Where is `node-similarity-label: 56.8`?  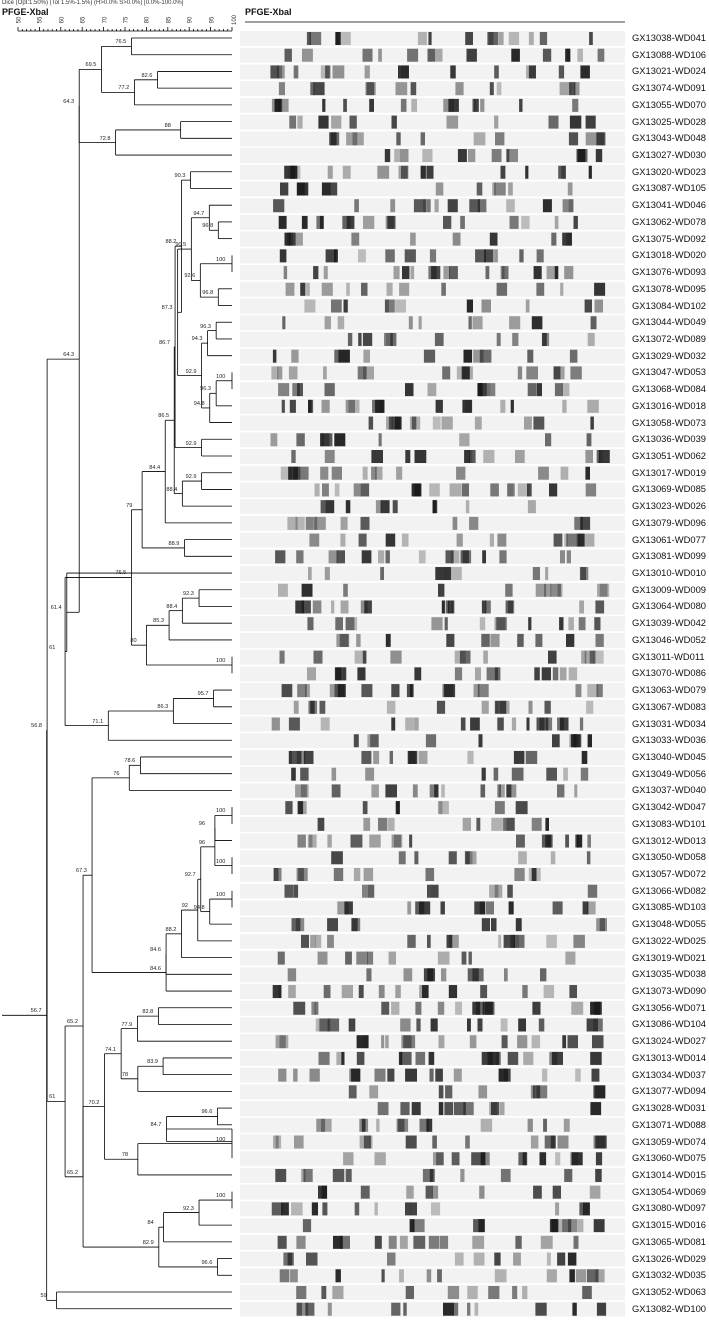 node-similarity-label: 56.8 is located at coordinates (36, 726).